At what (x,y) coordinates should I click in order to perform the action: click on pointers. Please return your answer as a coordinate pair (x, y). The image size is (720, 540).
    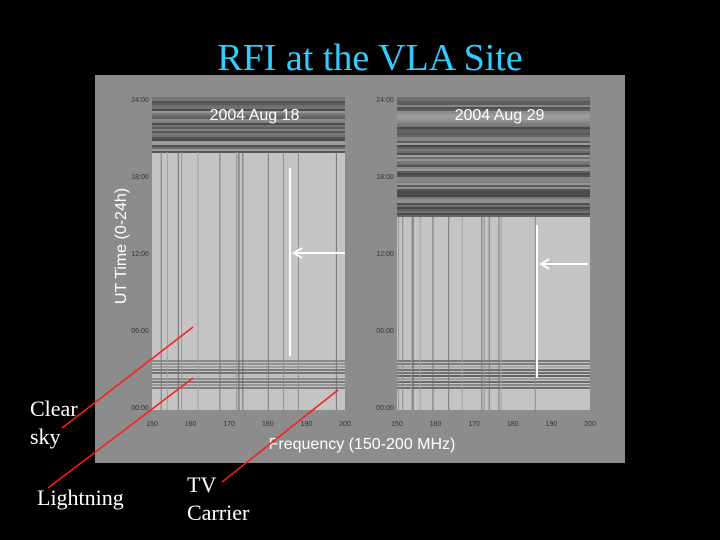
    Looking at the image, I should click on (193, 407).